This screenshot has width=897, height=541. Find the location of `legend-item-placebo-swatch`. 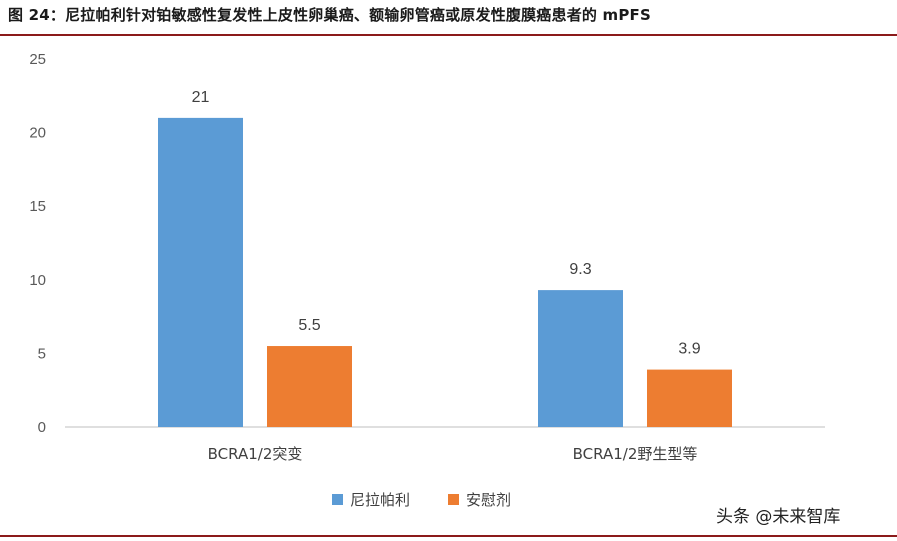

legend-item-placebo-swatch is located at coordinates (453, 499).